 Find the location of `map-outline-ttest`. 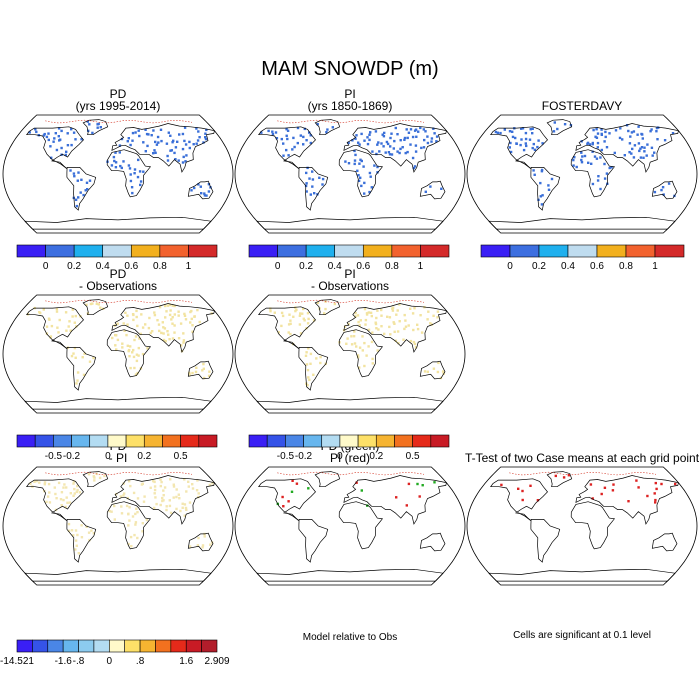

map-outline-ttest is located at coordinates (582, 526).